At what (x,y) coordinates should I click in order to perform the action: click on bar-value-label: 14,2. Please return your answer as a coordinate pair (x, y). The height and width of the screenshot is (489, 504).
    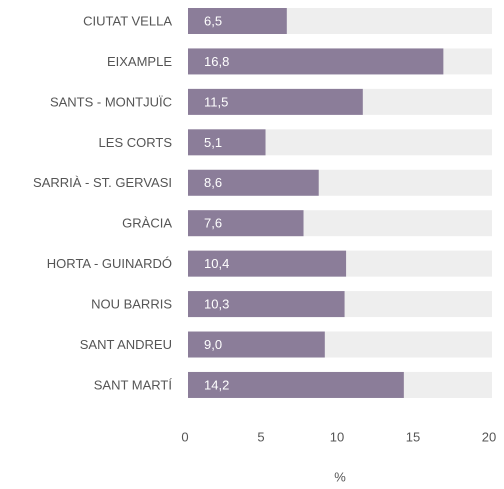
    Looking at the image, I should click on (216, 384).